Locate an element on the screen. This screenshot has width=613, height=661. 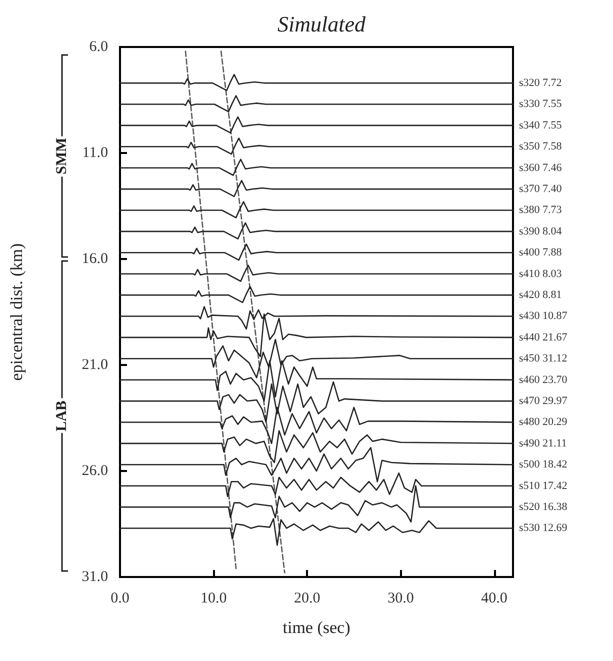
y-tick-label: 26.0 is located at coordinates (95, 471).